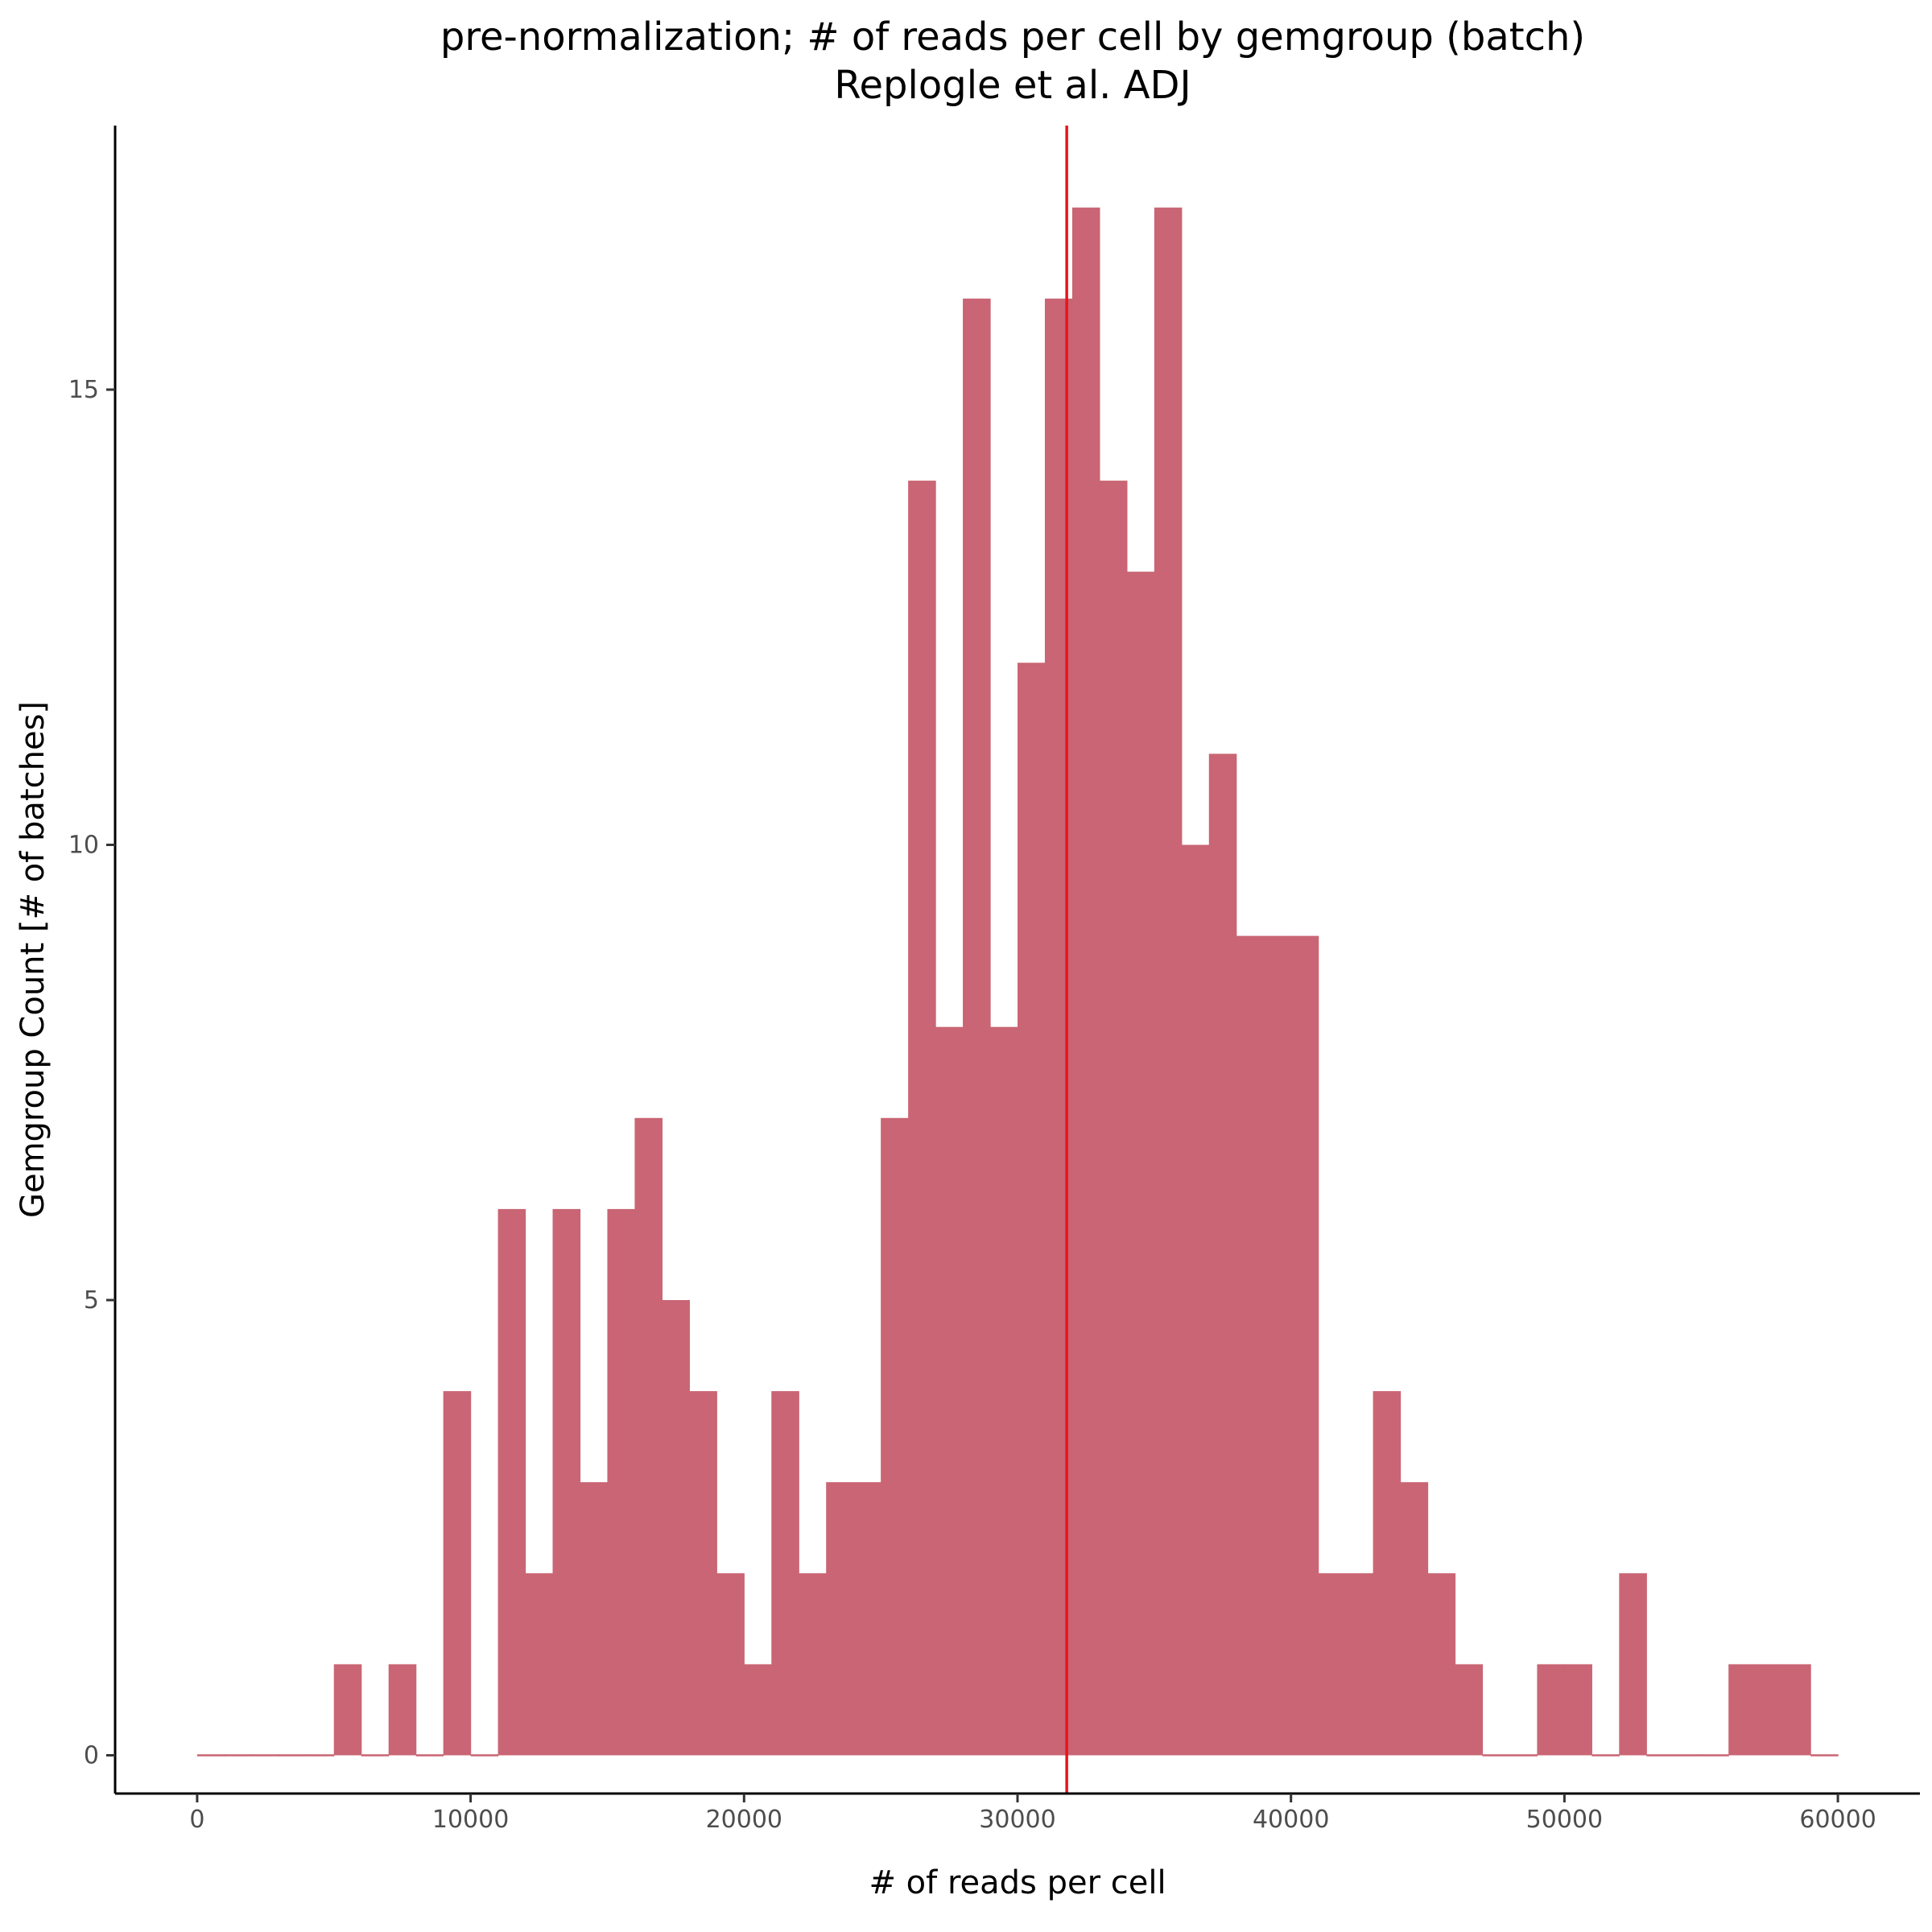 The width and height of the screenshot is (1932, 1932). What do you see at coordinates (1017, 1882) in the screenshot?
I see `x-axis-label: # of reads per cell` at bounding box center [1017, 1882].